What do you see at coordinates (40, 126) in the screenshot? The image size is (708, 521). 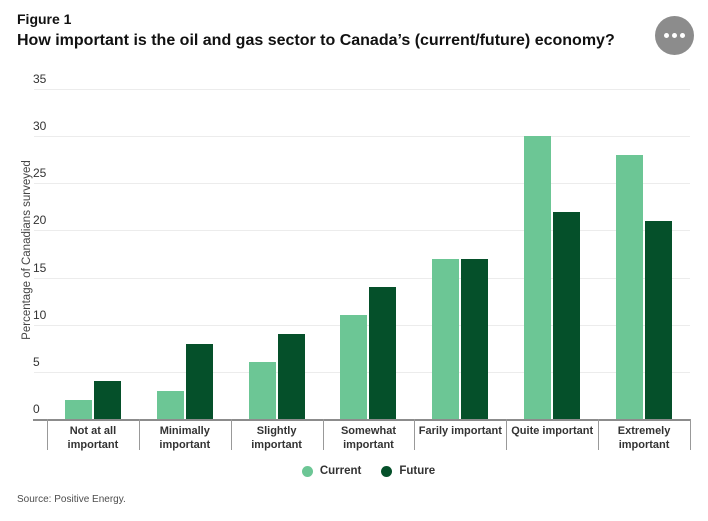 I see `y-tick-30: 30` at bounding box center [40, 126].